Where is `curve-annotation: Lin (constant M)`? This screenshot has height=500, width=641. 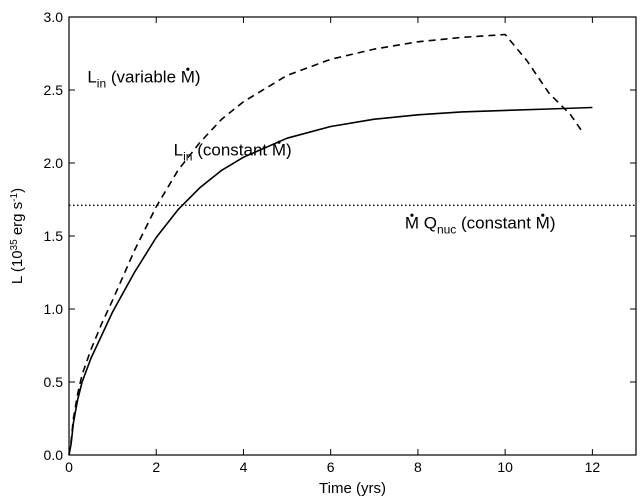 curve-annotation: Lin (constant M) is located at coordinates (233, 152).